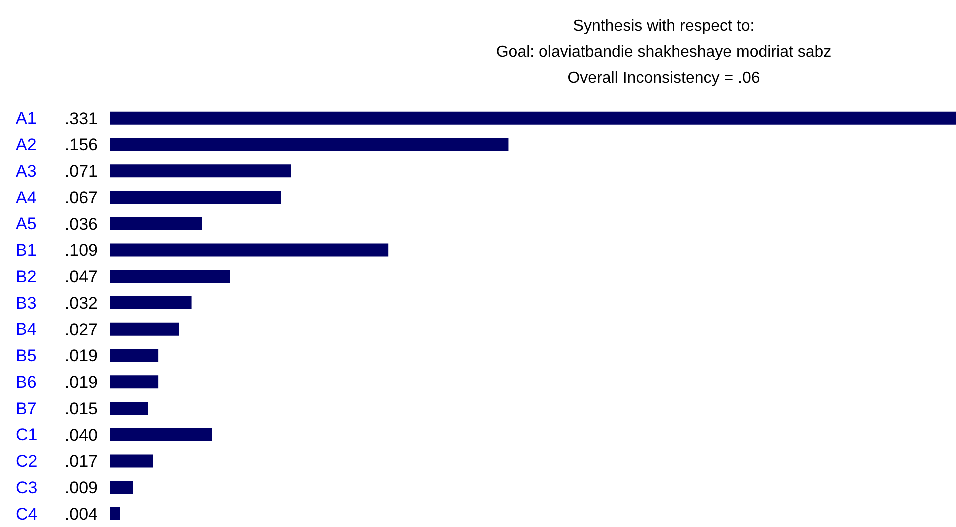 This screenshot has height=527, width=956. I want to click on data-label: .036, so click(81, 224).